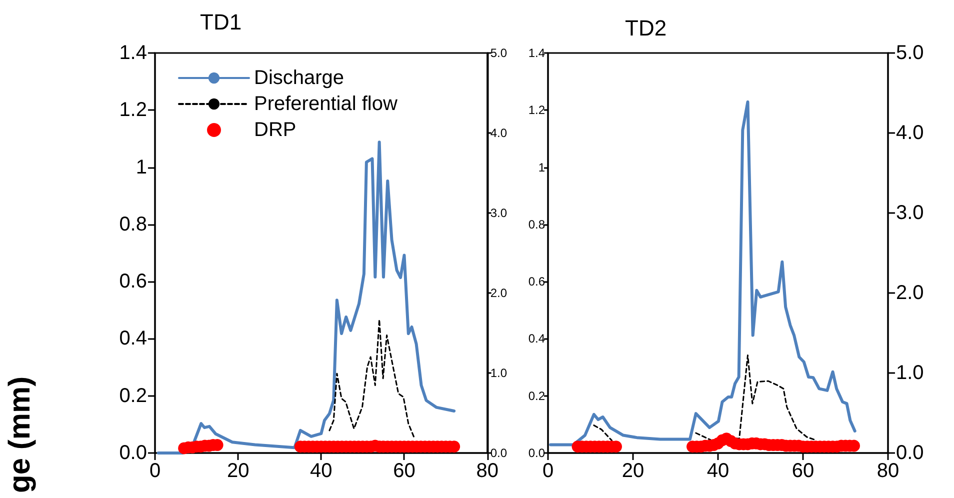  What do you see at coordinates (326, 104) in the screenshot?
I see `legend-label: Preferential flow` at bounding box center [326, 104].